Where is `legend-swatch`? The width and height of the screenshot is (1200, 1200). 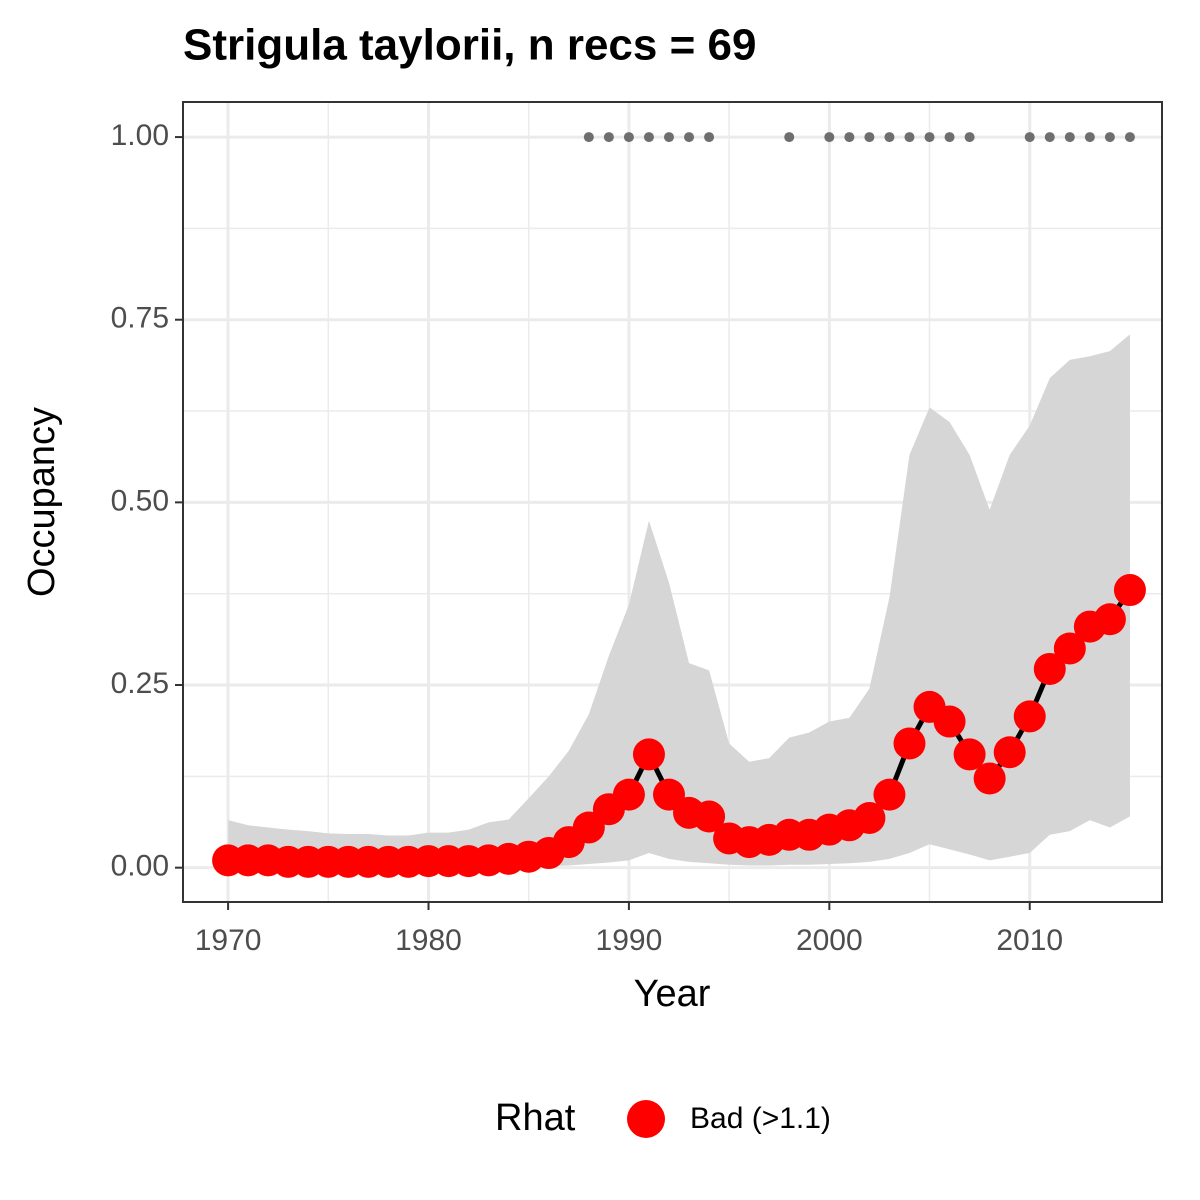 legend-swatch is located at coordinates (646, 1119).